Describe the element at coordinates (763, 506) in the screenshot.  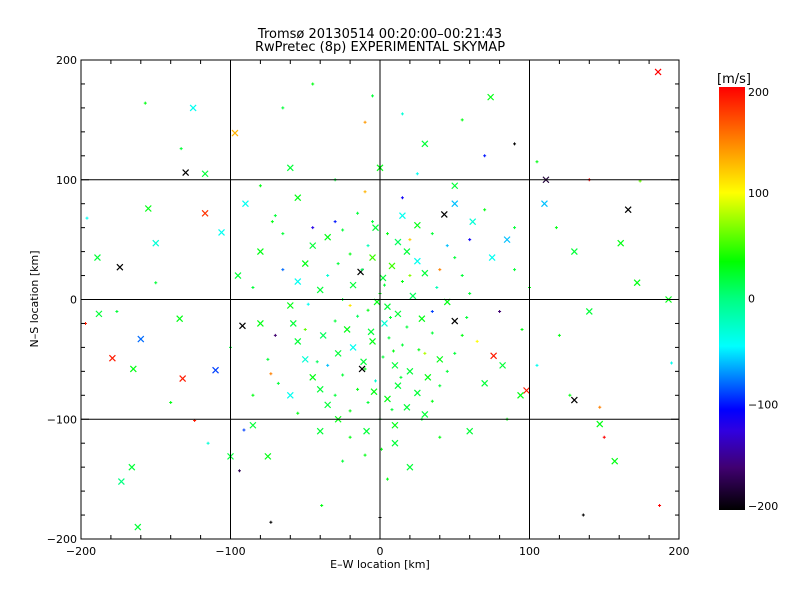
I see `colorbar-tick-label: −200` at that location.